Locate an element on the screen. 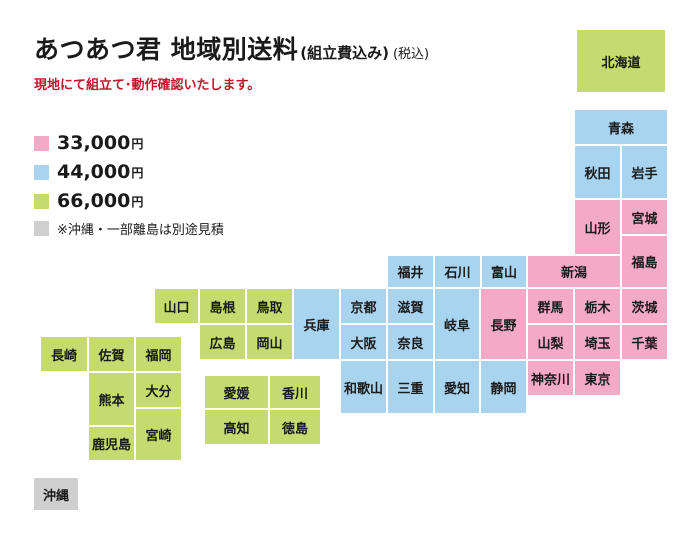 This screenshot has height=540, width=700. pref-iwate: 岩手 is located at coordinates (644, 172).